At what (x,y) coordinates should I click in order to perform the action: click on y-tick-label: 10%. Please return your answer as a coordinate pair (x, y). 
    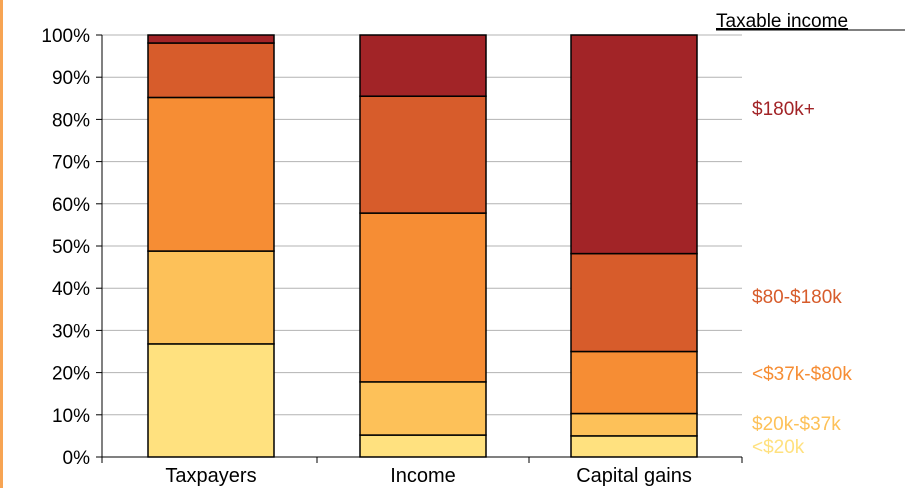
    Looking at the image, I should click on (71, 416).